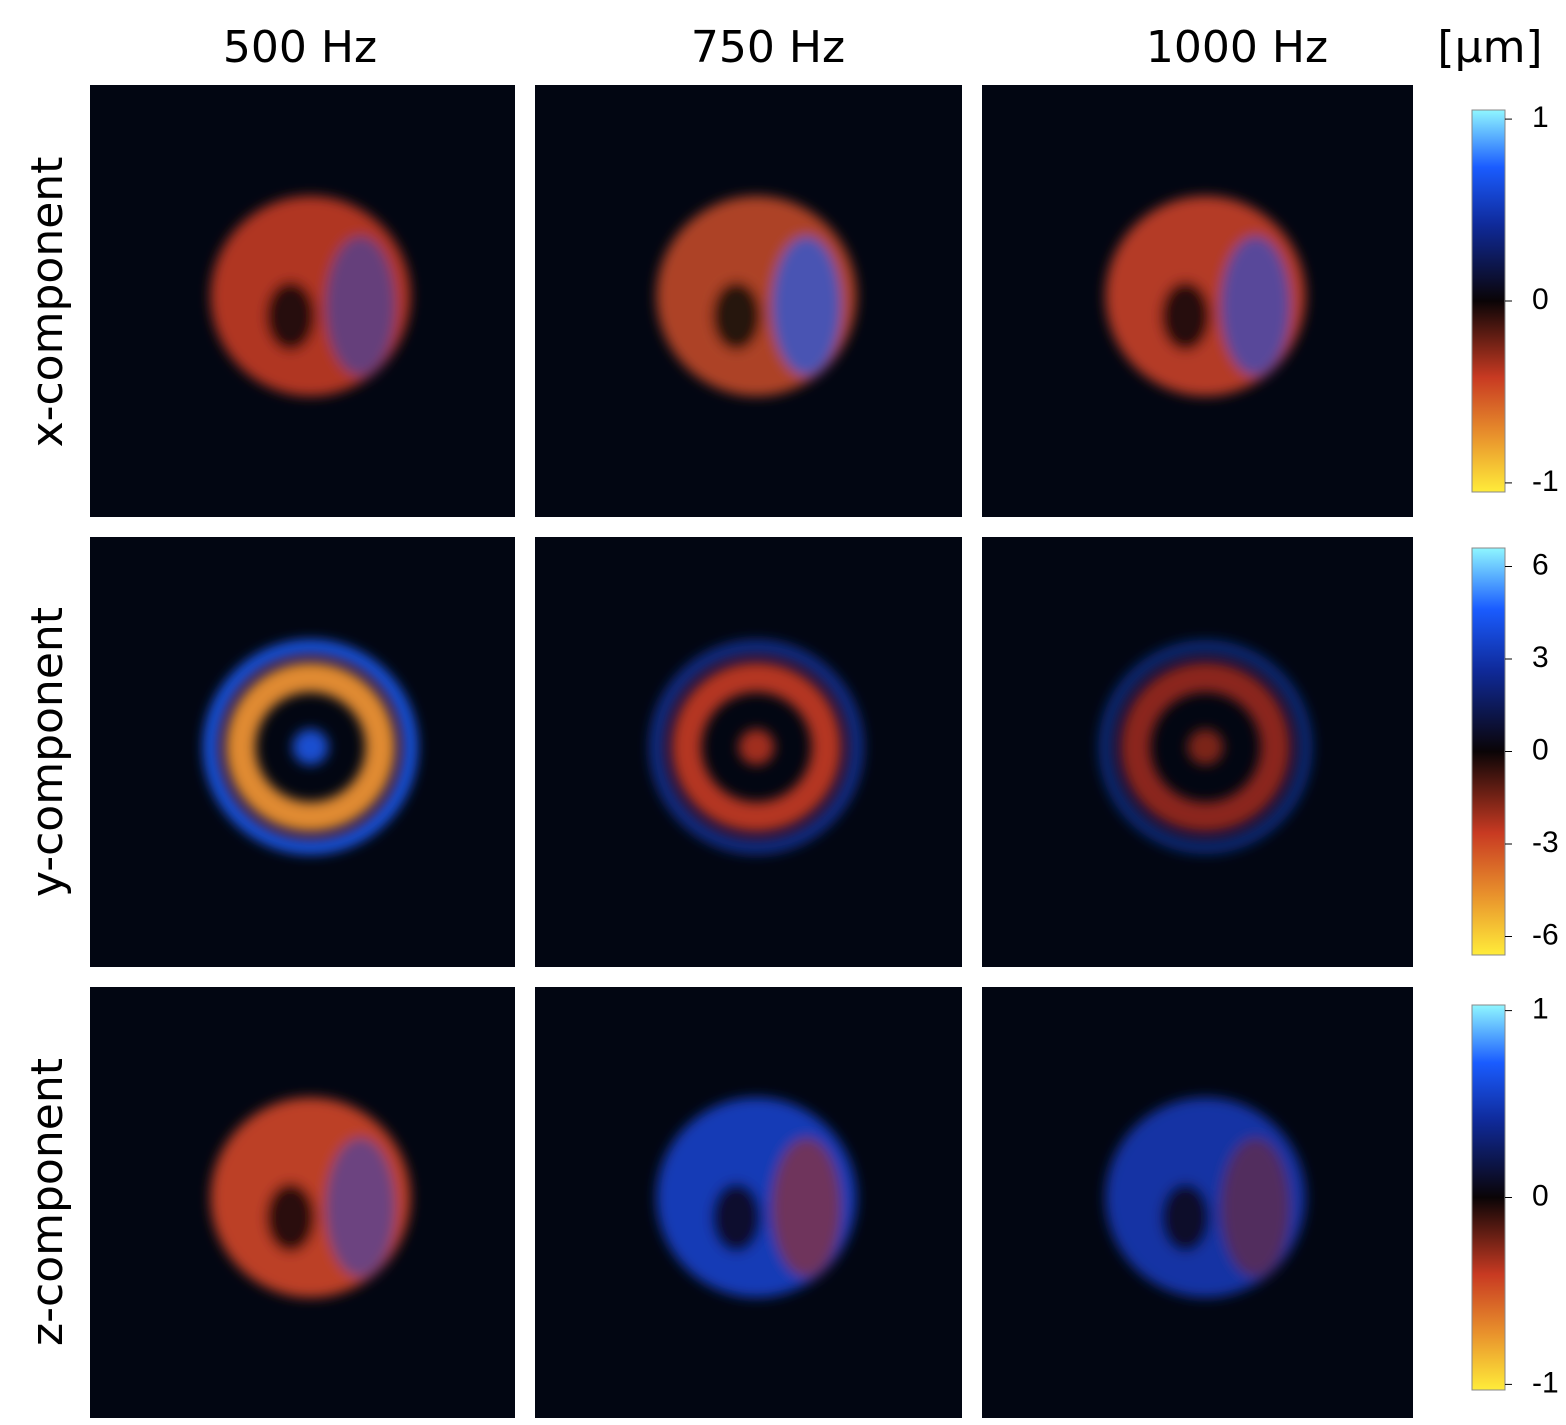 This screenshot has width=1566, height=1425. Describe the element at coordinates (47, 752) in the screenshot. I see `row-label: y-component` at that location.